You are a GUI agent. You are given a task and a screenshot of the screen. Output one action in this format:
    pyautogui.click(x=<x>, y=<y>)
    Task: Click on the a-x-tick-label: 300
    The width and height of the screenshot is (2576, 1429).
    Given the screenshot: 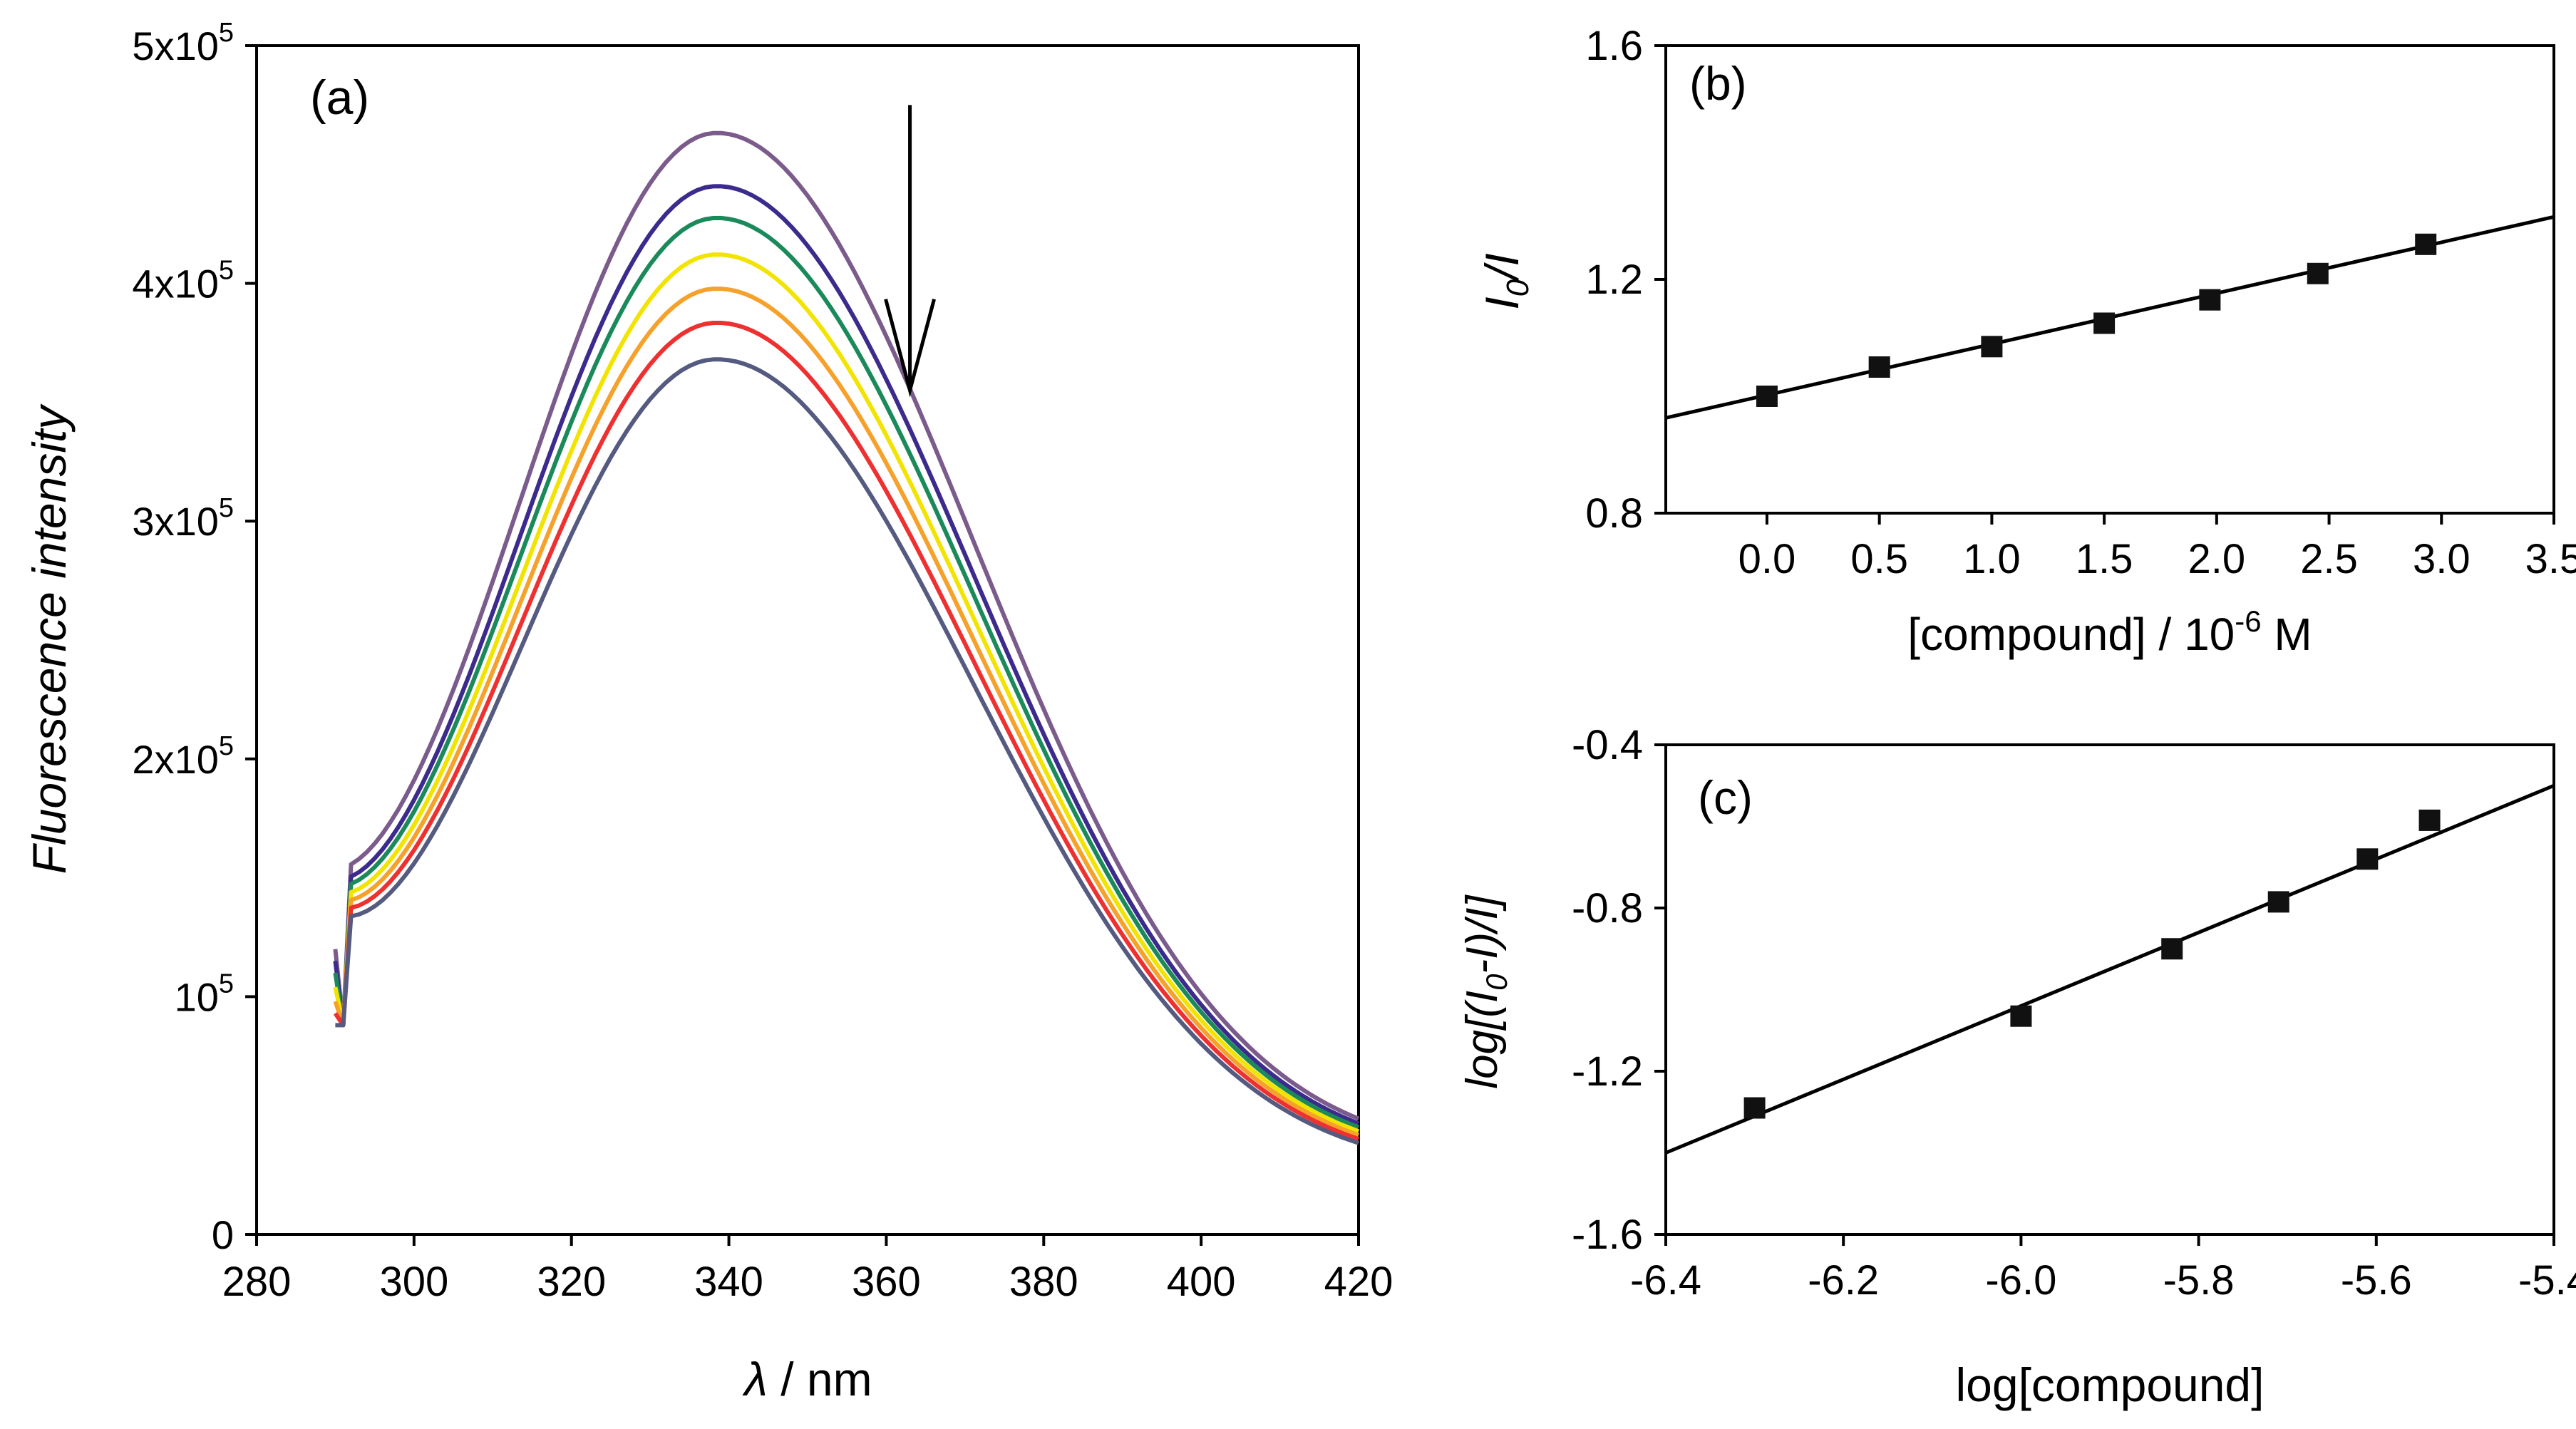 What is the action you would take?
    pyautogui.click(x=413, y=1282)
    